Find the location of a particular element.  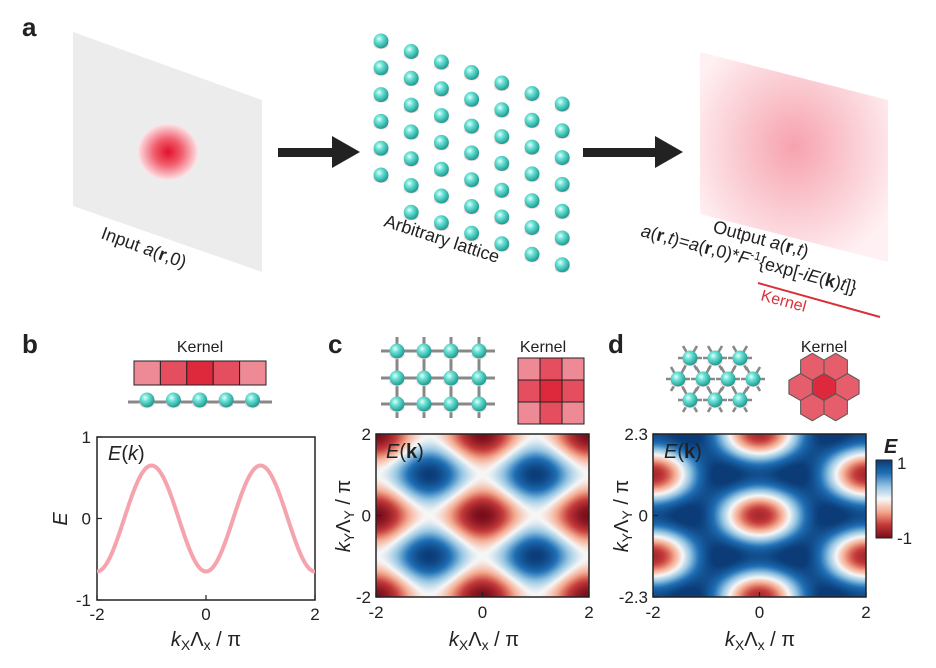

y-tick-label: 1 is located at coordinates (86, 437).